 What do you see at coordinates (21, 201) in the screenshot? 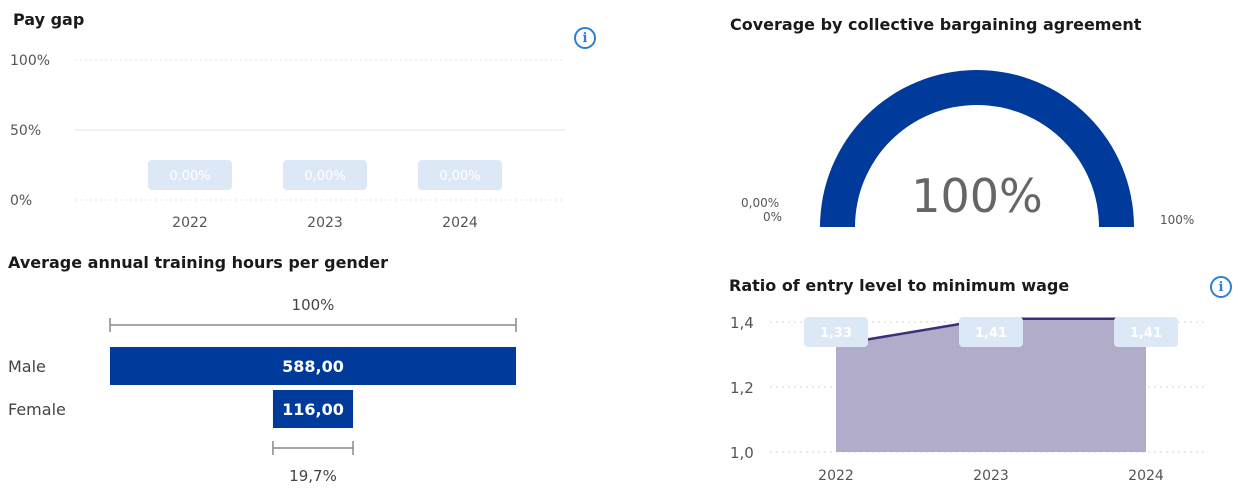
I see `y-tick-label: 0%` at bounding box center [21, 201].